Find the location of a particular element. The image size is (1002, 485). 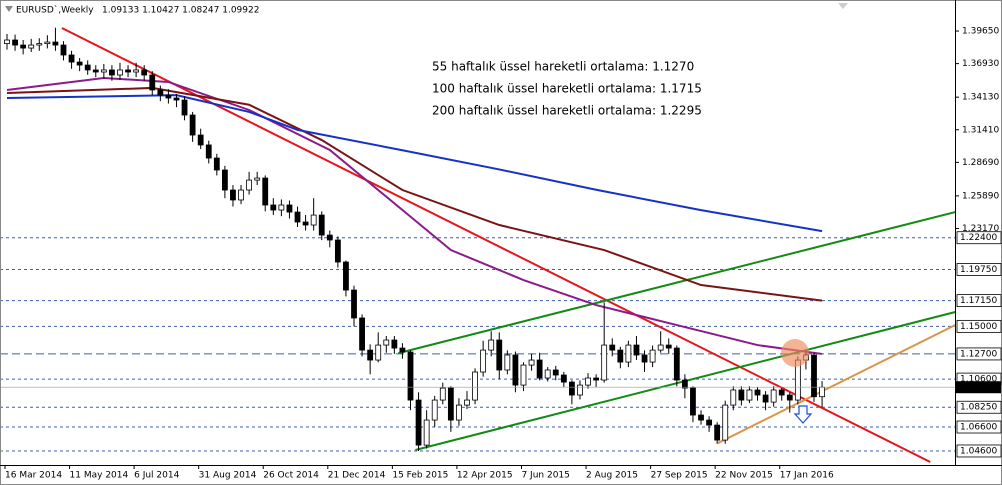

x-tick-label: 11 May 2014 is located at coordinates (99, 476).